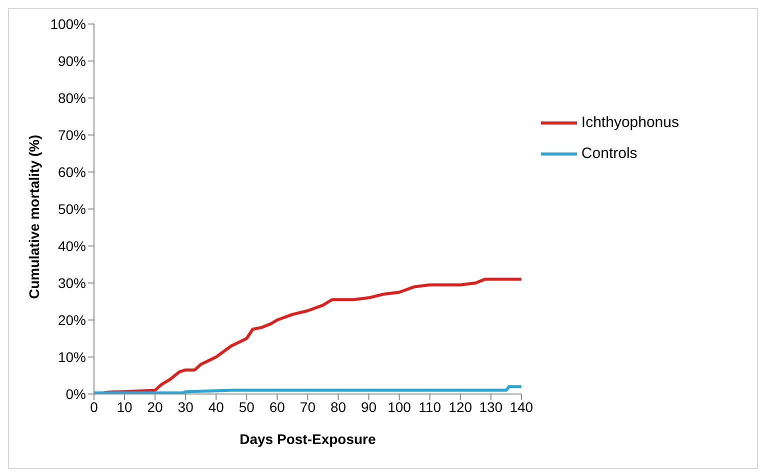 The height and width of the screenshot is (475, 764). I want to click on x-tick-label: 110, so click(430, 406).